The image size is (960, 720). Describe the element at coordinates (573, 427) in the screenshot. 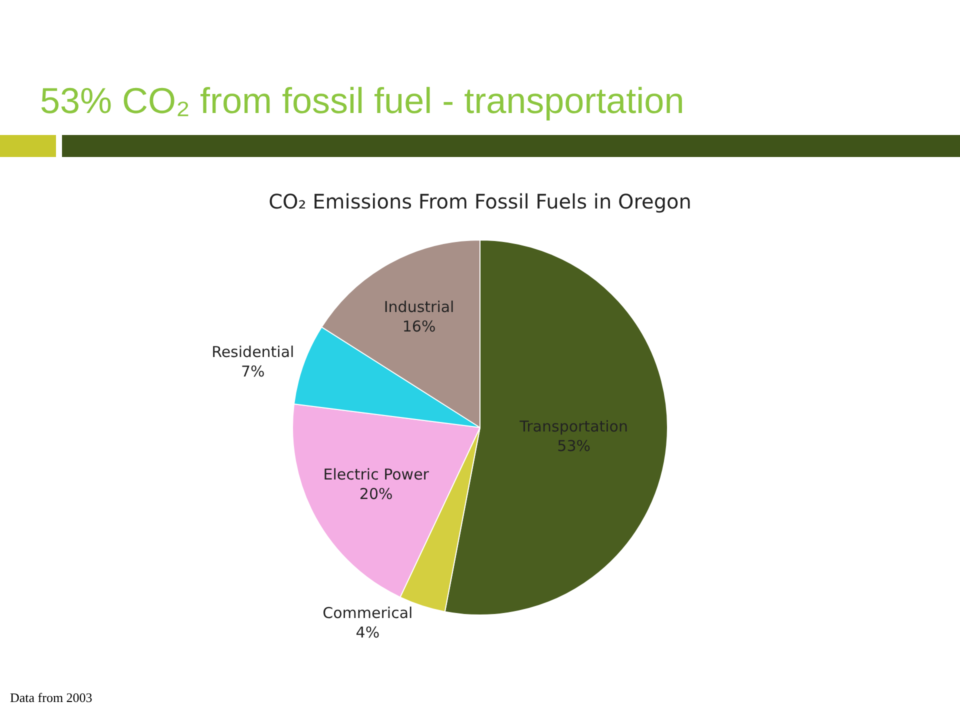

I see `slice-label: Transportation` at that location.